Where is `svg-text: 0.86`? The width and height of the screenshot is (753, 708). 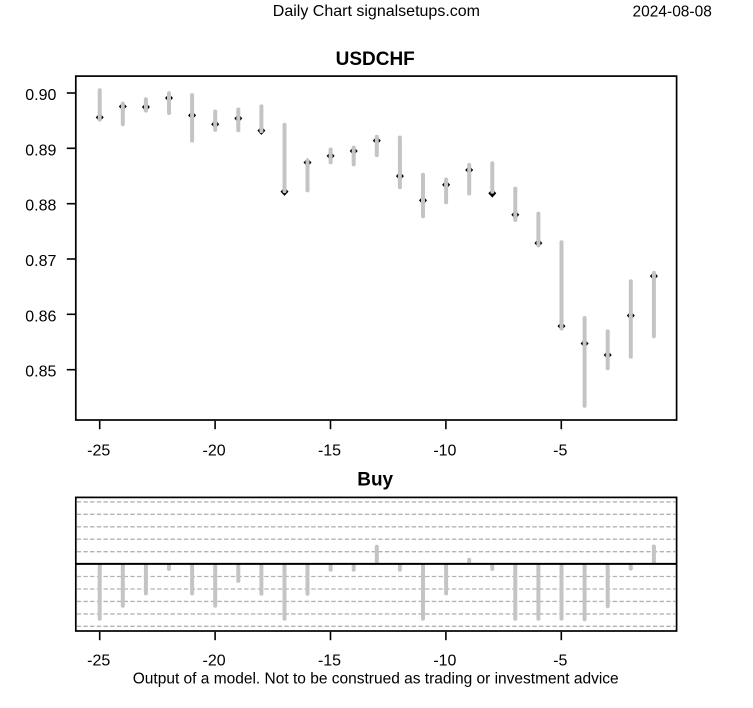
svg-text: 0.86 is located at coordinates (40, 316).